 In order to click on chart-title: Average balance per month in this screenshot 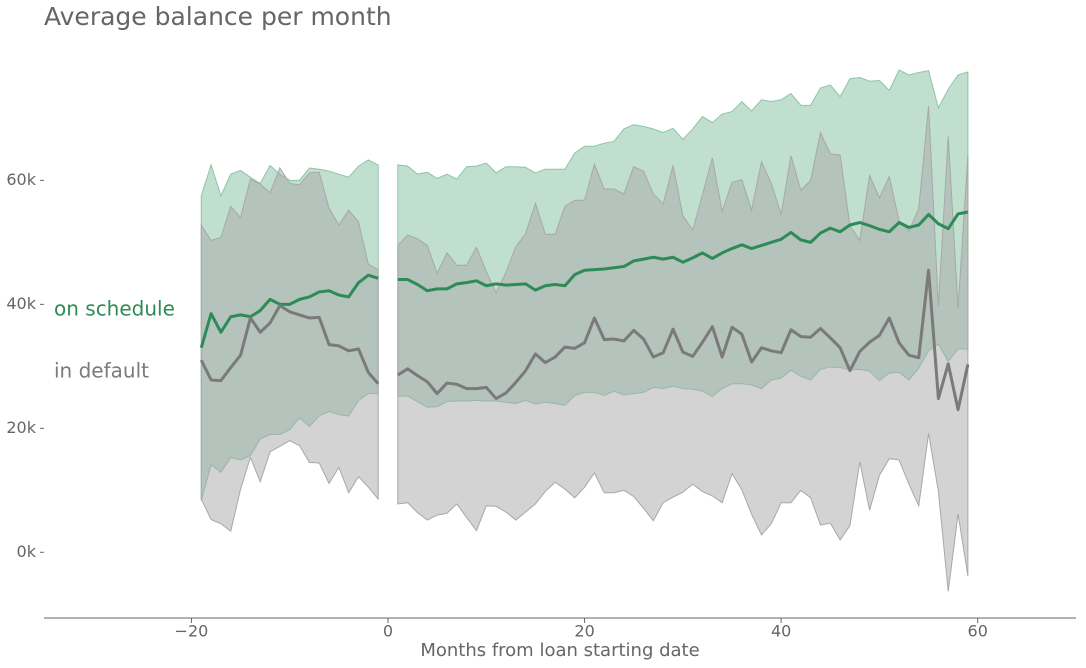, I will do `click(218, 16)`.